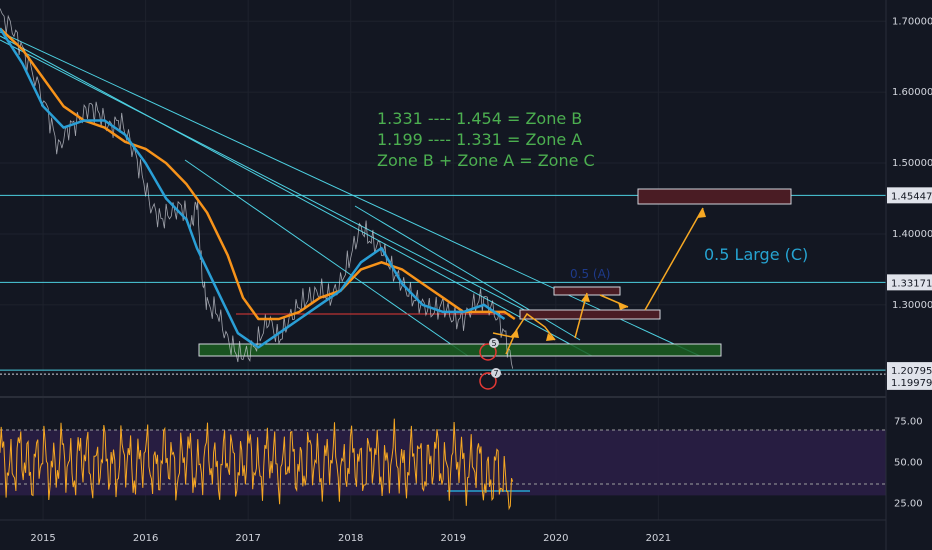 The height and width of the screenshot is (550, 932). What do you see at coordinates (479, 139) in the screenshot?
I see `zone-a-text: 1.199 ---- 1.331 = Zone A` at bounding box center [479, 139].